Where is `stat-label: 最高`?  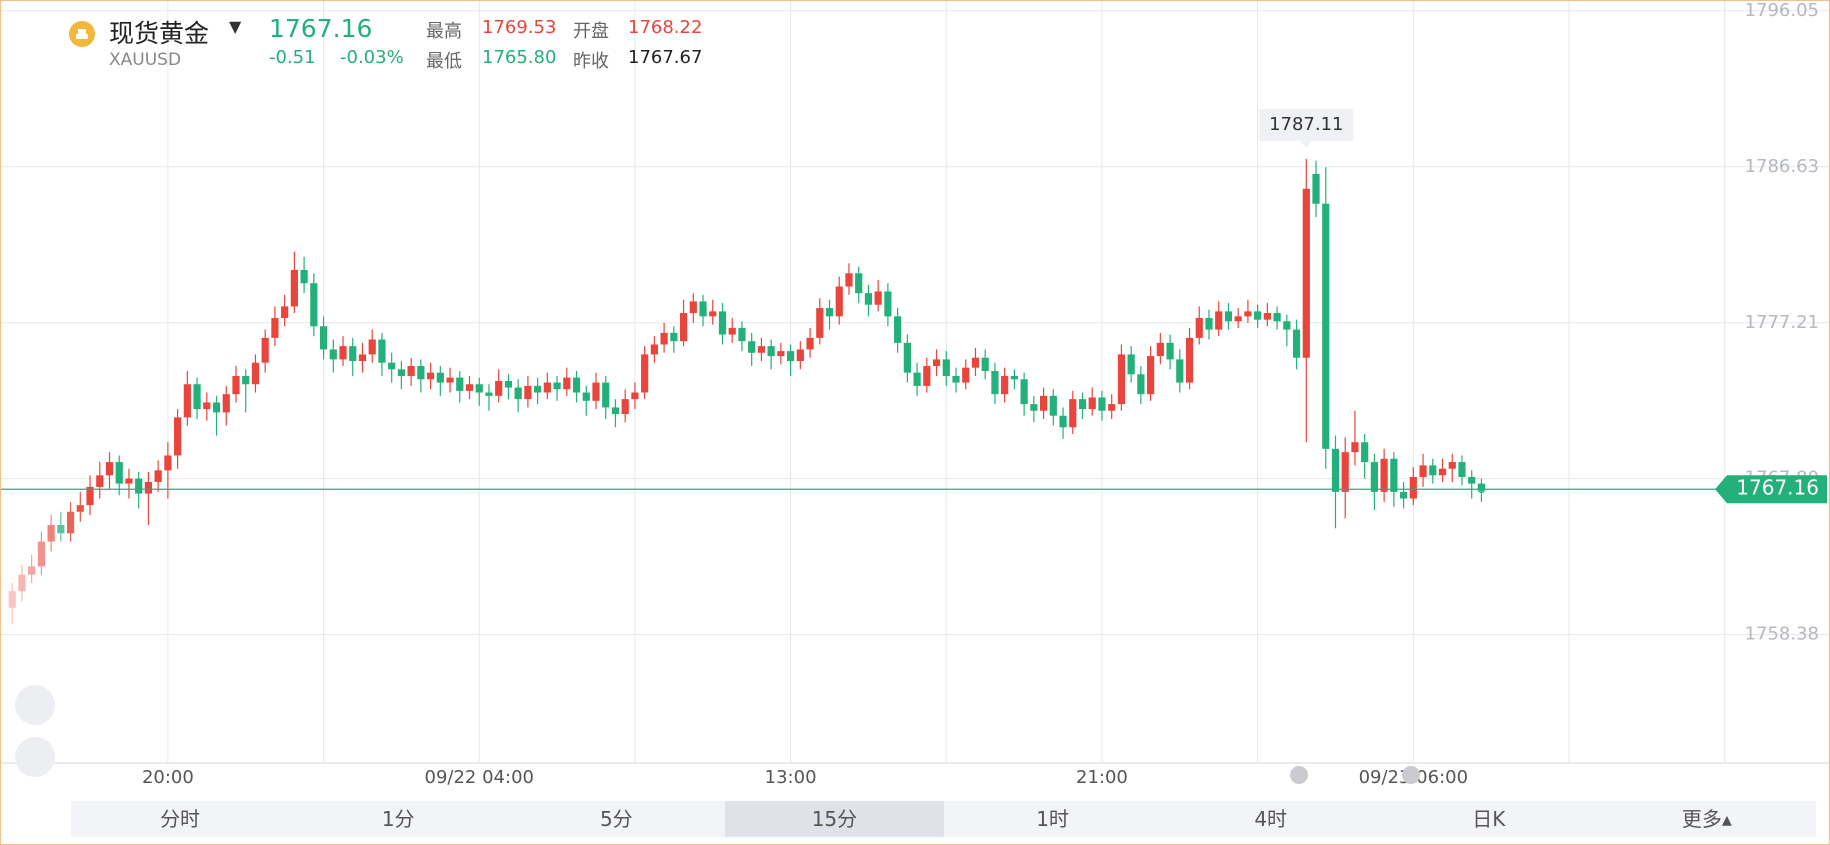 stat-label: 最高 is located at coordinates (444, 31).